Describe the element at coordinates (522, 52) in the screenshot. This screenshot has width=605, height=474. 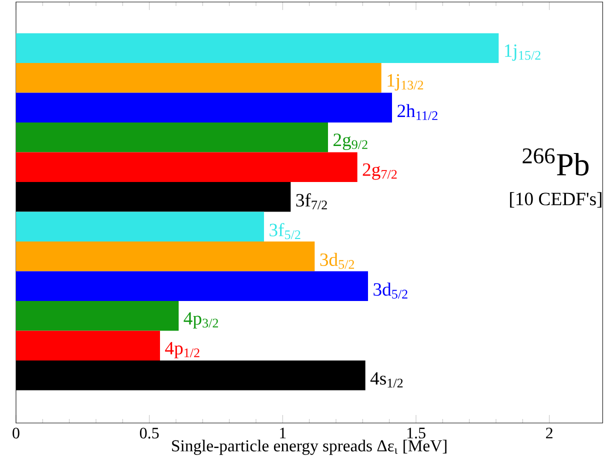
I see `annotation: 1j$_{15/2}$` at that location.